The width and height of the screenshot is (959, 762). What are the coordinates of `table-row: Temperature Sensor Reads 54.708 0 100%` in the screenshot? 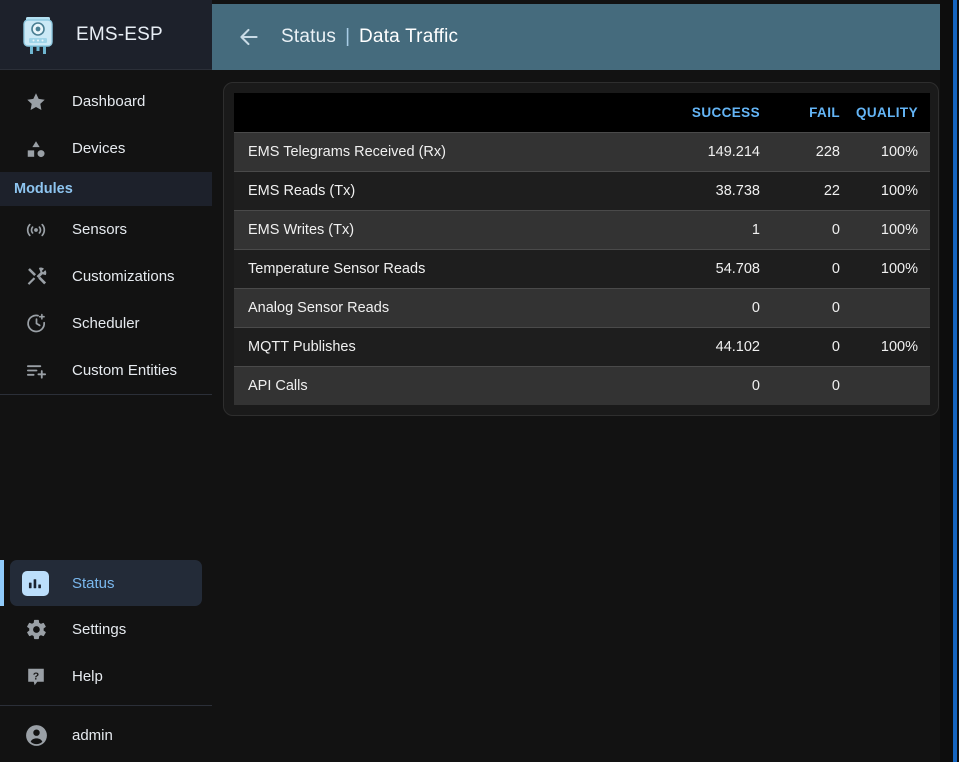 It's located at (582, 269).